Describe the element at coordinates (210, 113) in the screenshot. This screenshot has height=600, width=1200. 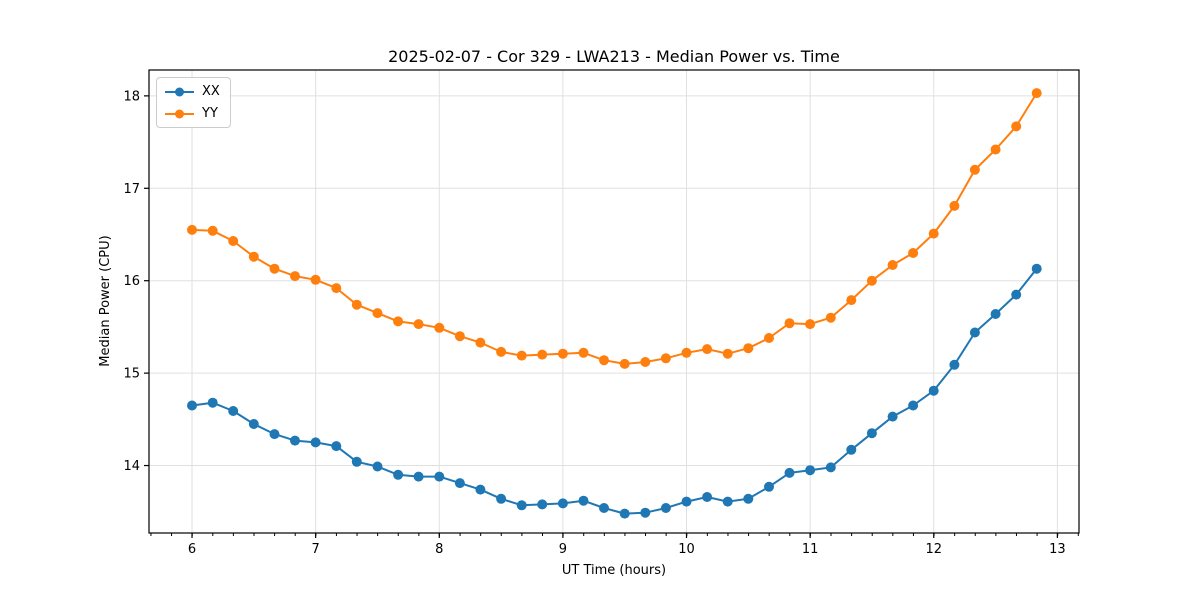
I see `legend-label-yy: YY` at that location.